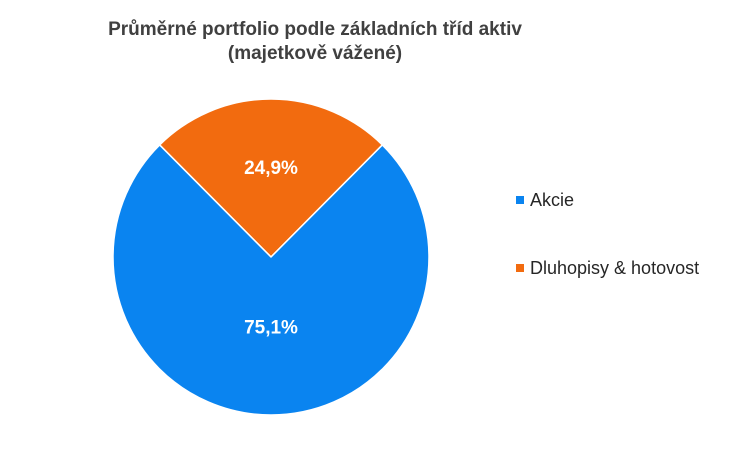 The width and height of the screenshot is (753, 455). Describe the element at coordinates (607, 200) in the screenshot. I see `legend-item-akcie: Akcie` at that location.